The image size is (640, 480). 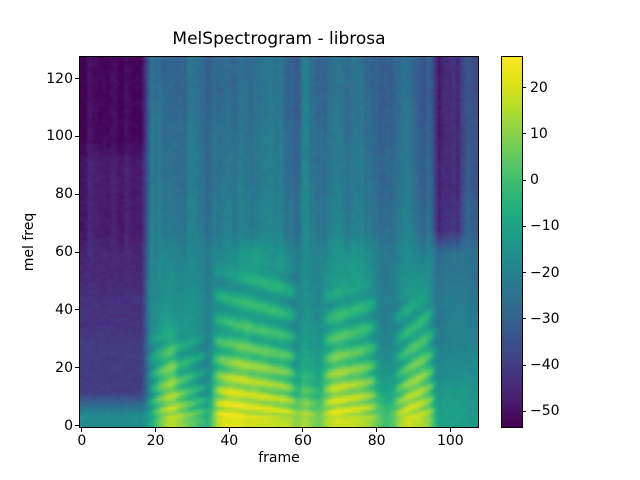 What do you see at coordinates (64, 194) in the screenshot?
I see `y-tick-label: 80` at bounding box center [64, 194].